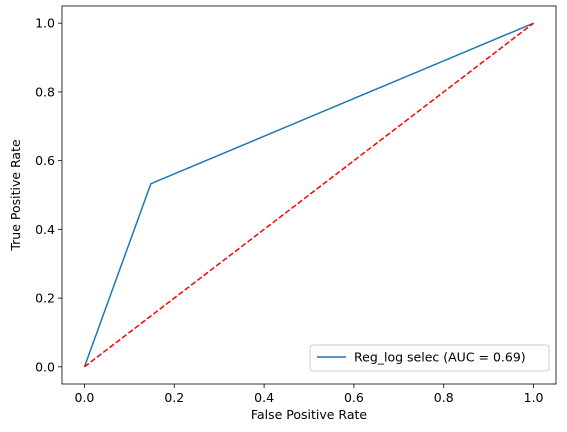 The width and height of the screenshot is (567, 432). What do you see at coordinates (45, 298) in the screenshot?
I see `y-tick-label: 0.2` at bounding box center [45, 298].